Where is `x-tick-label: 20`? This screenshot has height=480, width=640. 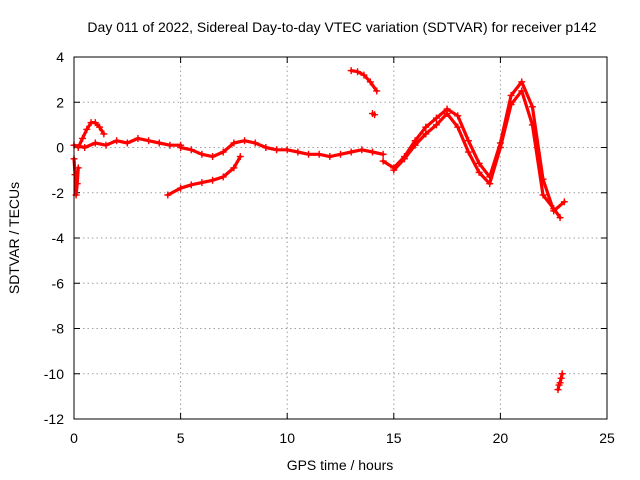
x-tick-label: 20 is located at coordinates (501, 438).